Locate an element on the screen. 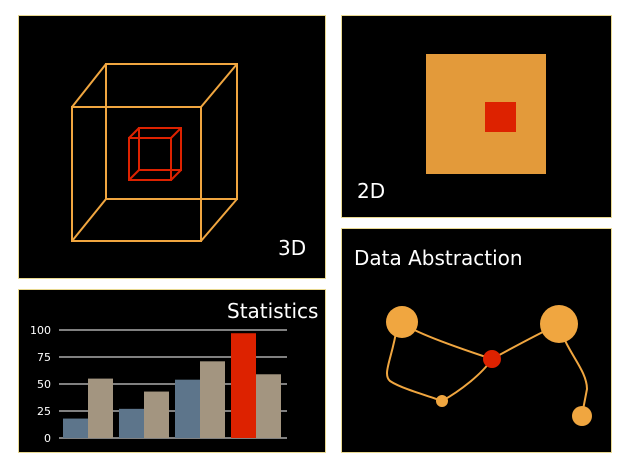 This screenshot has height=453, width=629. panel-2d-label: 2D is located at coordinates (371, 191).